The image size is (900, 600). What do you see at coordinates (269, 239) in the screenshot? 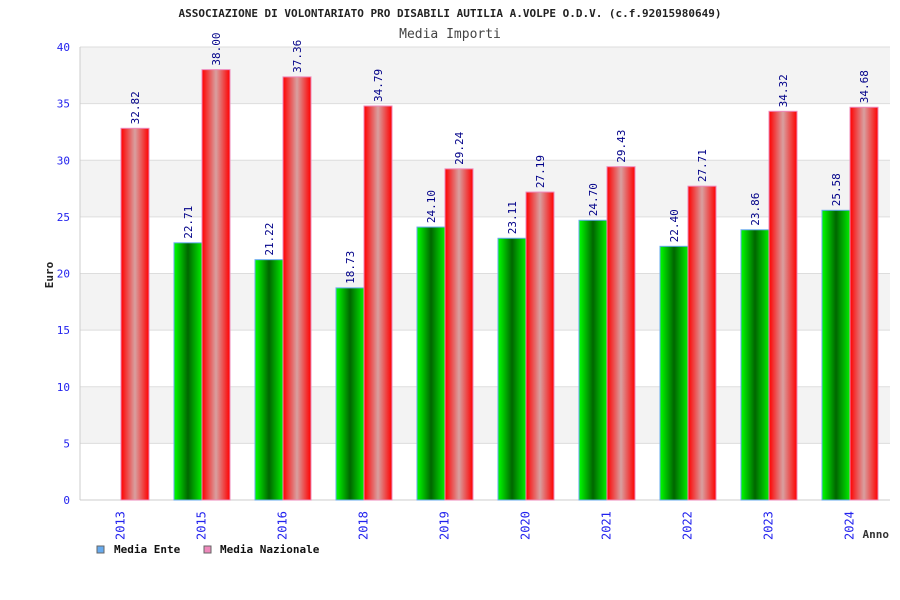
I see `data-label: 21.22` at bounding box center [269, 239].